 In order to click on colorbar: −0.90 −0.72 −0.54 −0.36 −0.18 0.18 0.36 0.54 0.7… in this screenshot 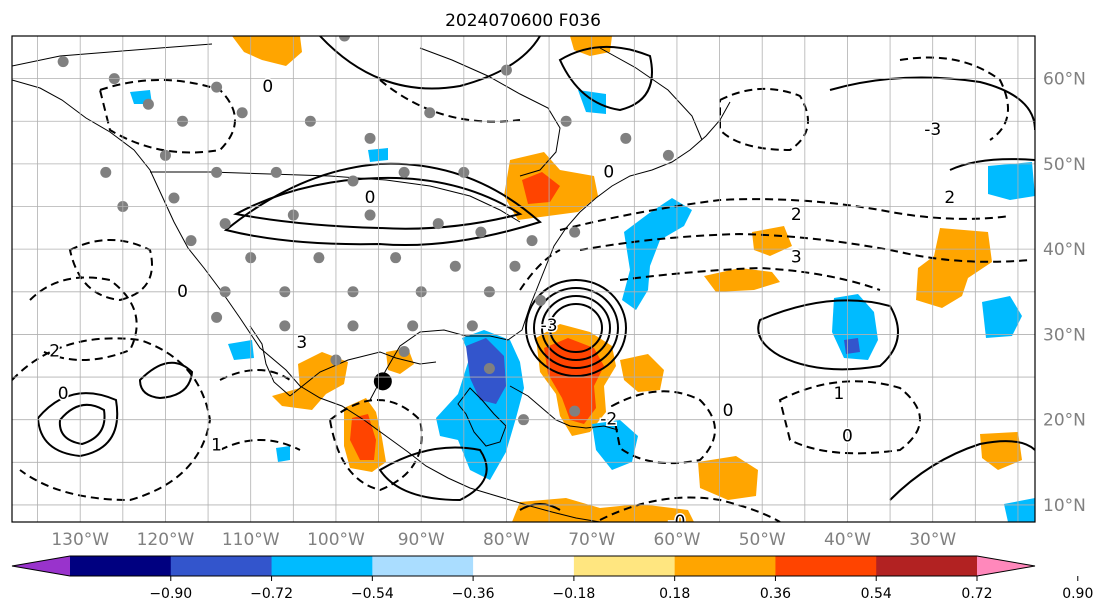, I will do `click(552, 578)`.